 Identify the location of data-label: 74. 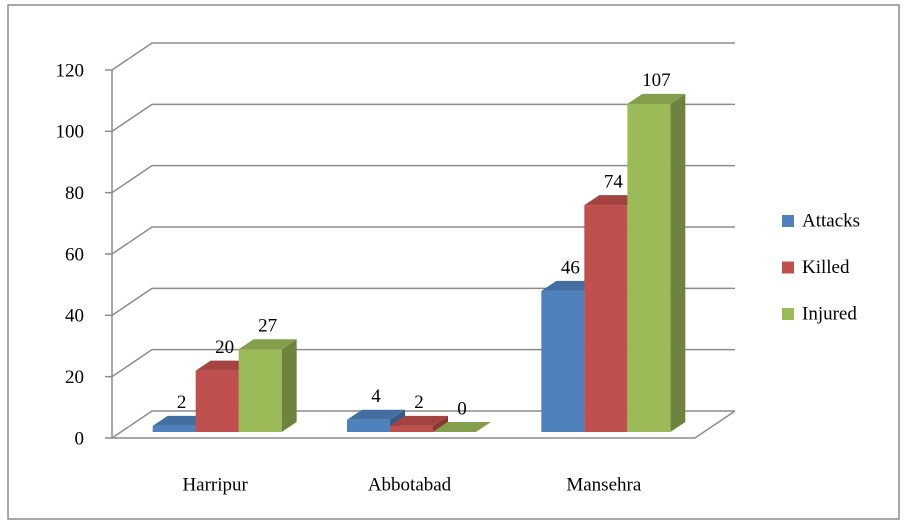
(614, 181).